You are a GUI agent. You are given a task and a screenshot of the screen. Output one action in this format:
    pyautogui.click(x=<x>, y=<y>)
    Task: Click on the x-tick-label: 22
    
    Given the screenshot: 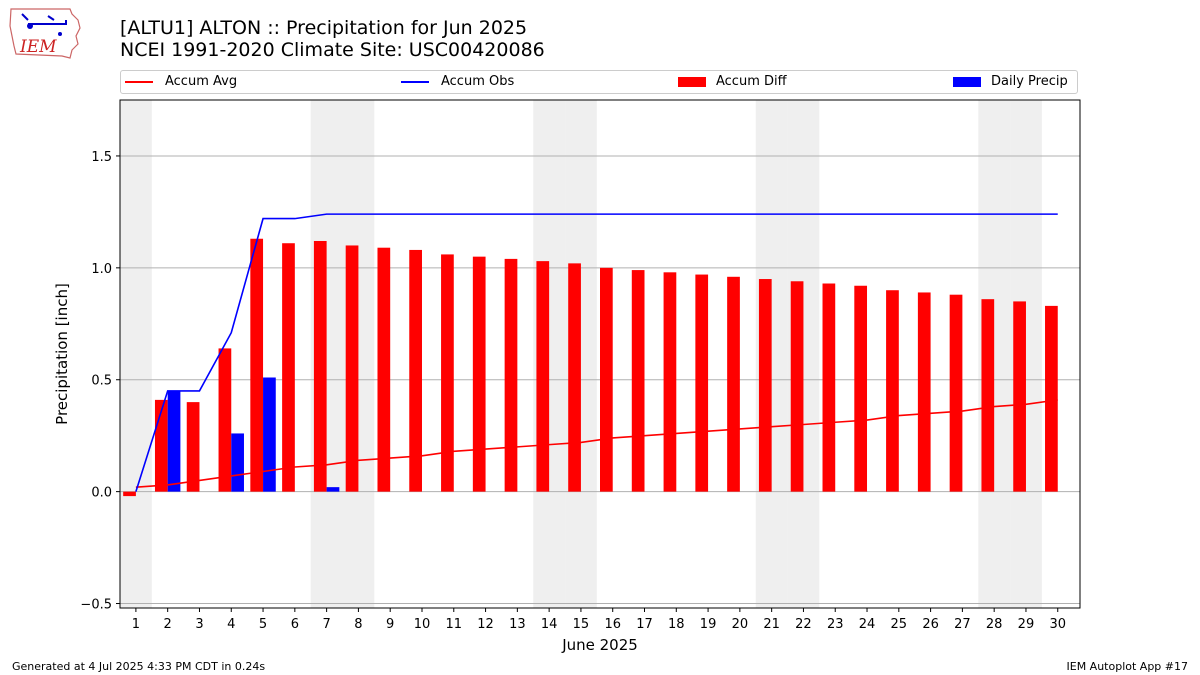 What is the action you would take?
    pyautogui.click(x=803, y=624)
    